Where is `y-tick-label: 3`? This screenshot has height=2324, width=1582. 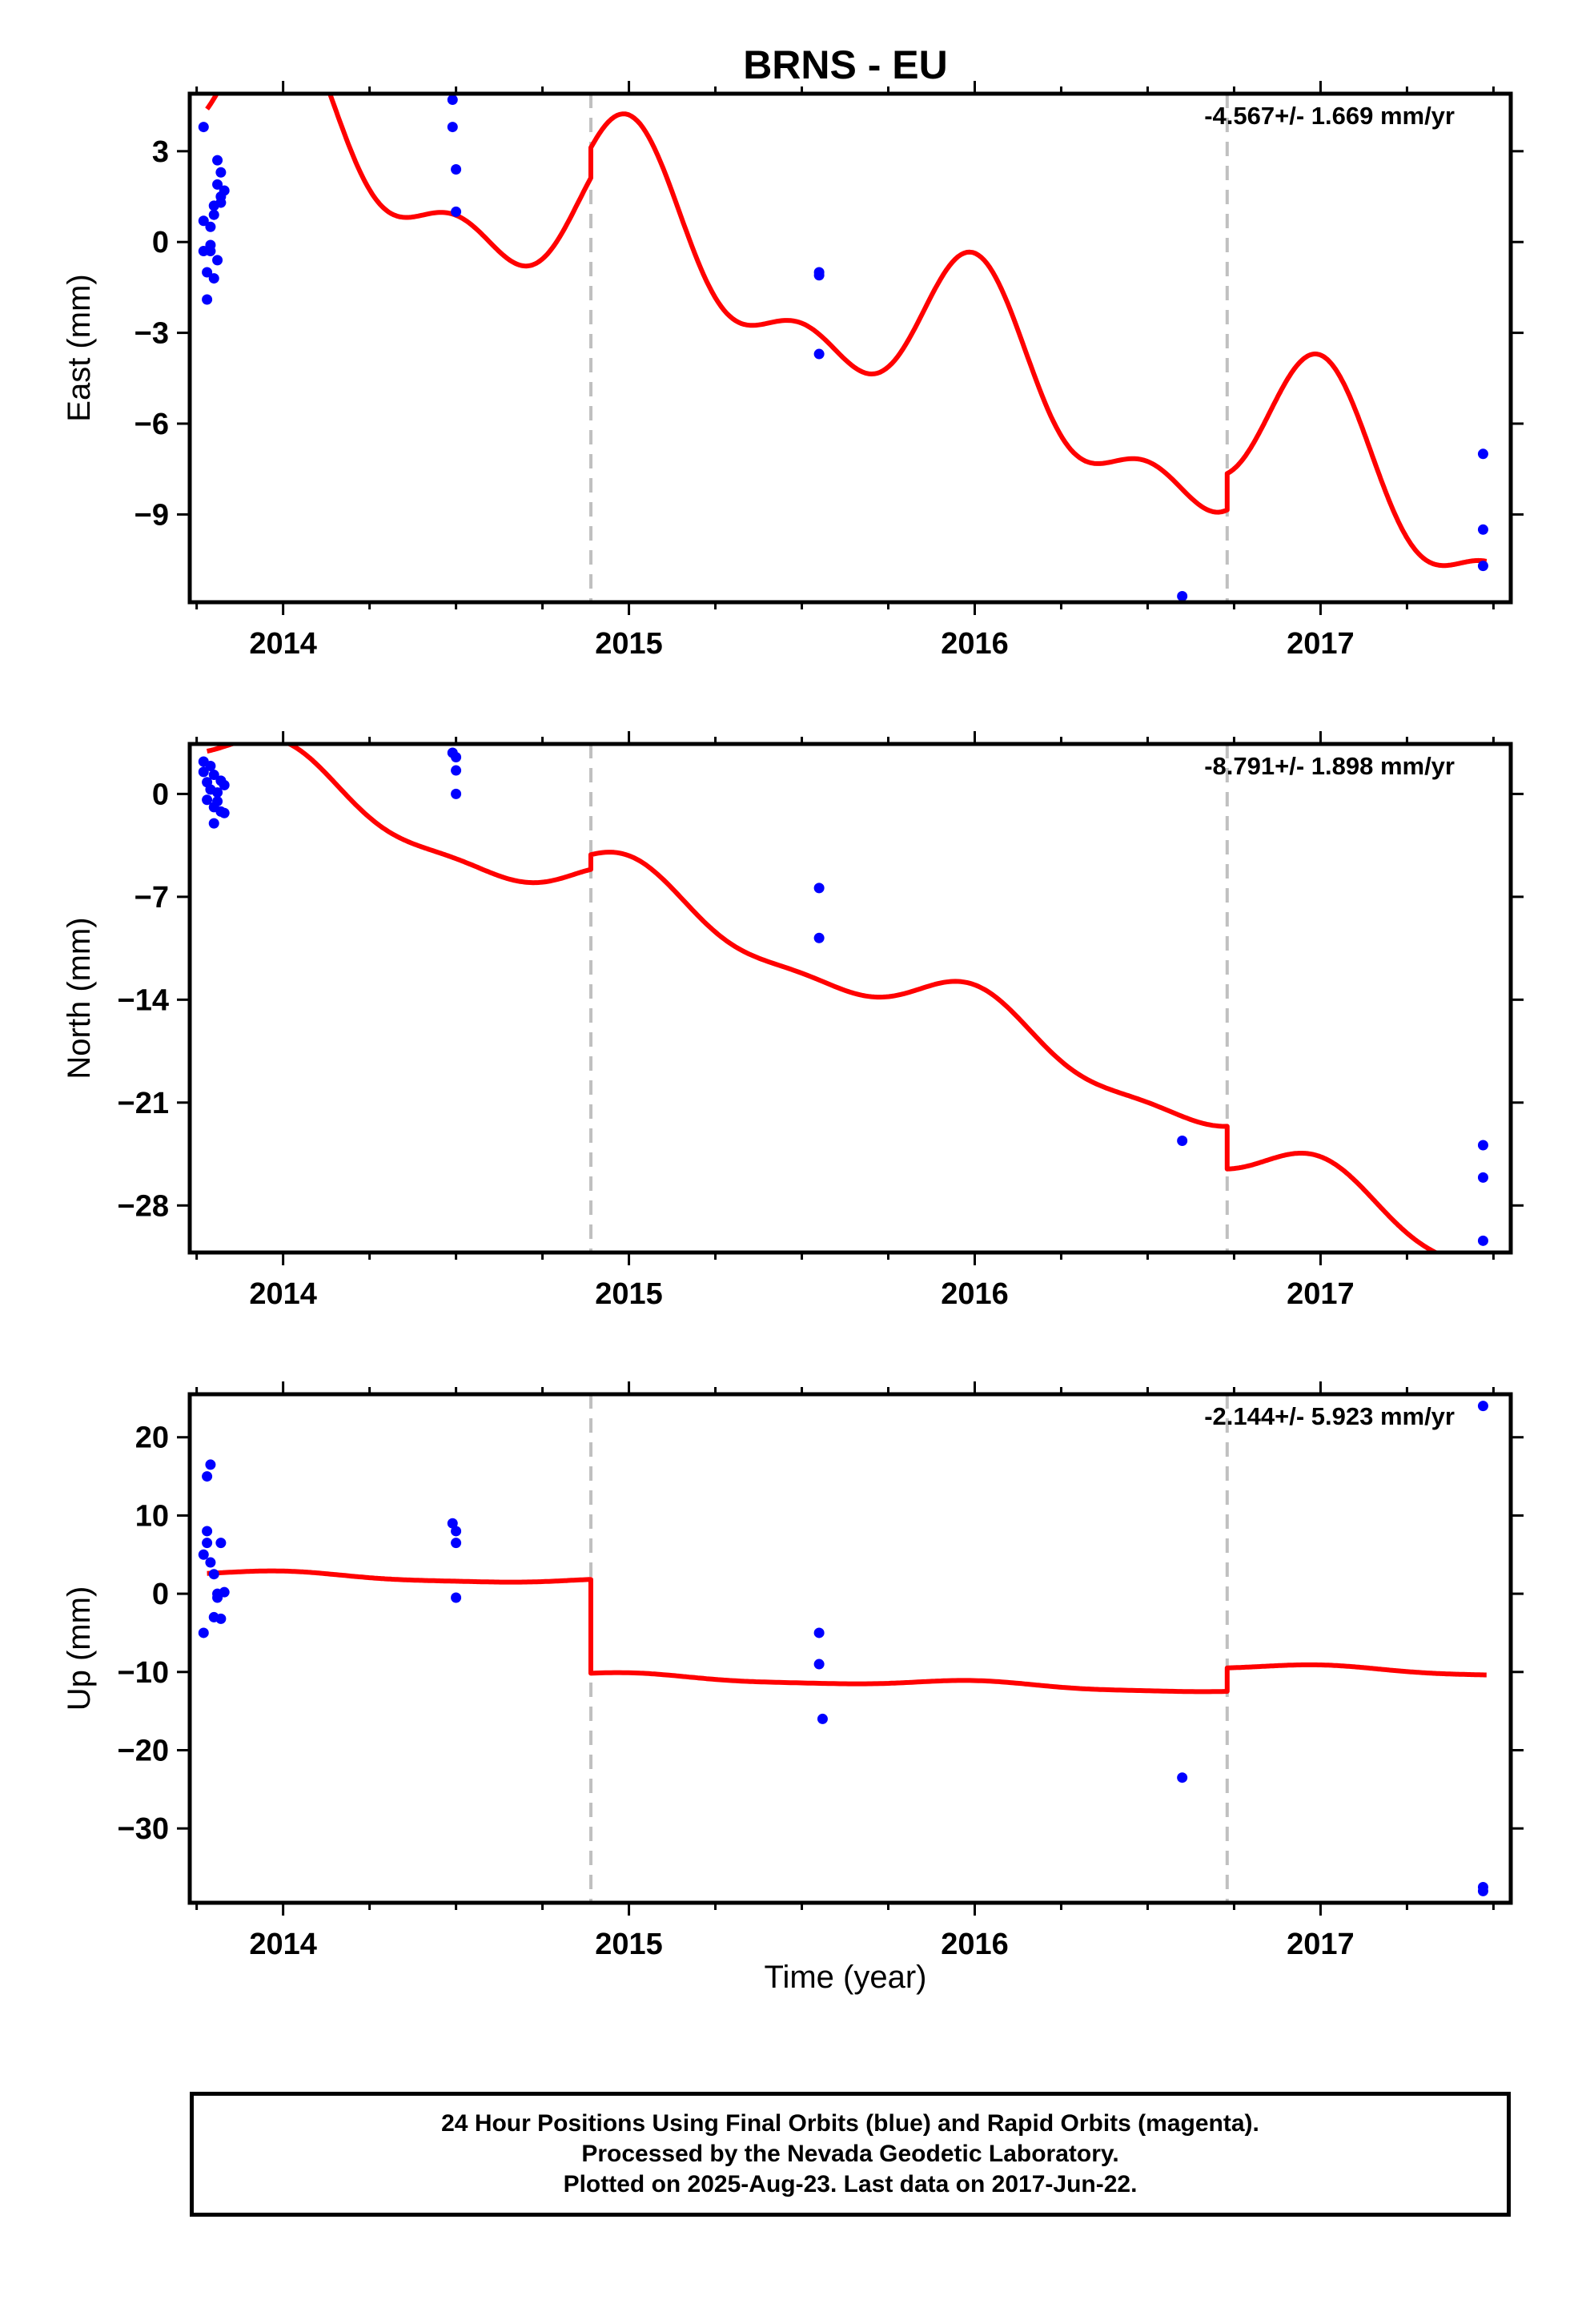 y-tick-label: 3 is located at coordinates (161, 152).